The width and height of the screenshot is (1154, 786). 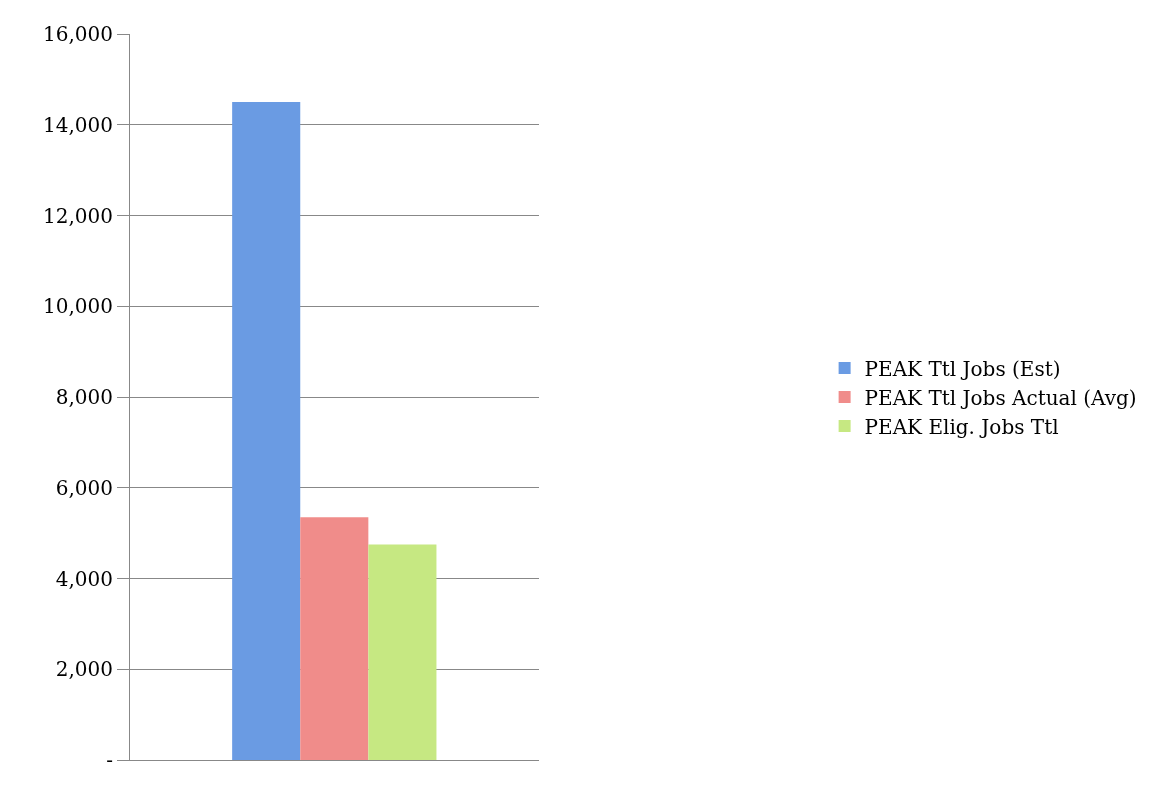 What do you see at coordinates (78, 215) in the screenshot?
I see `y-tick-label: 12,000` at bounding box center [78, 215].